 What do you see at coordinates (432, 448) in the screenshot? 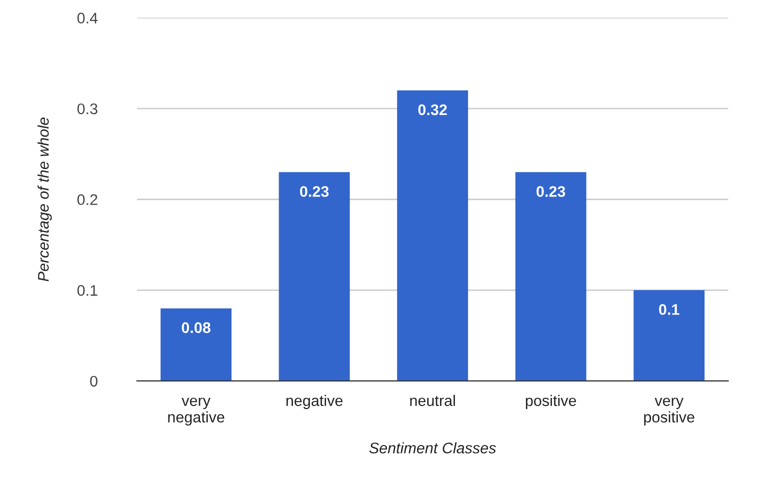
I see `x-axis-title: Sentiment Classes` at bounding box center [432, 448].